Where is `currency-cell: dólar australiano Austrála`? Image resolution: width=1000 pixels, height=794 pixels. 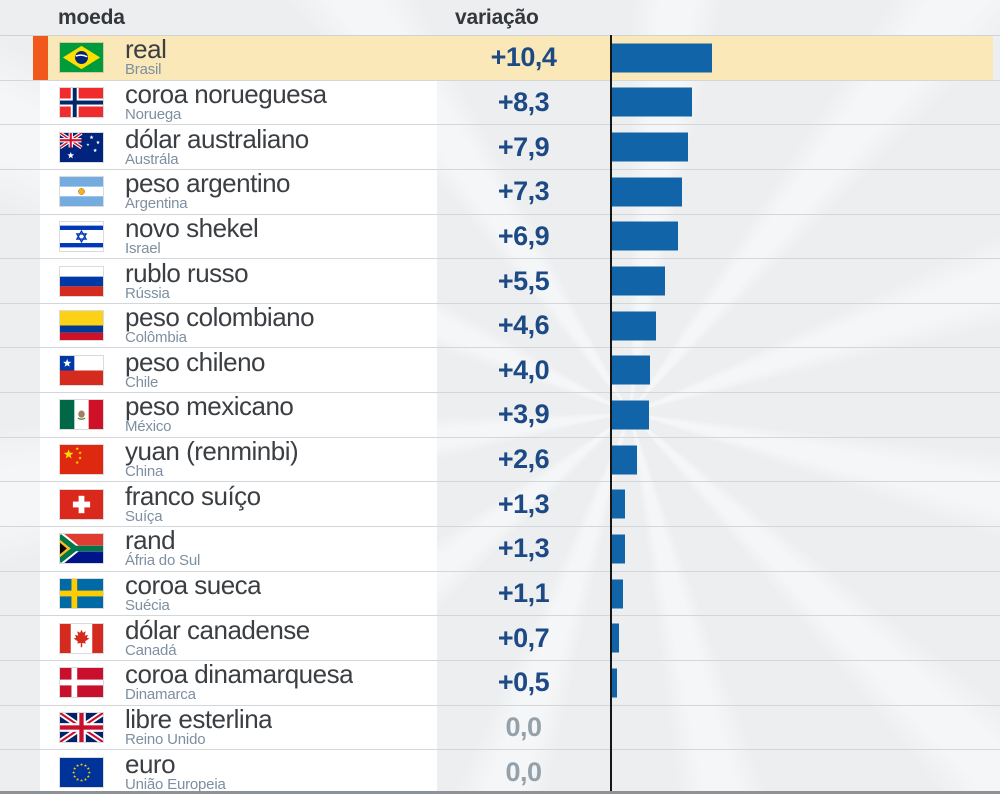
currency-cell: dólar australiano Austrála is located at coordinates (238, 147).